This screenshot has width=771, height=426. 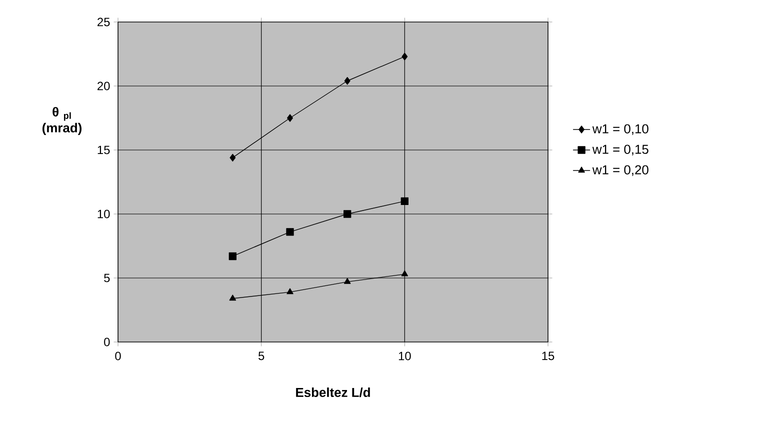 What do you see at coordinates (107, 278) in the screenshot?
I see `y-tick-label: 5` at bounding box center [107, 278].